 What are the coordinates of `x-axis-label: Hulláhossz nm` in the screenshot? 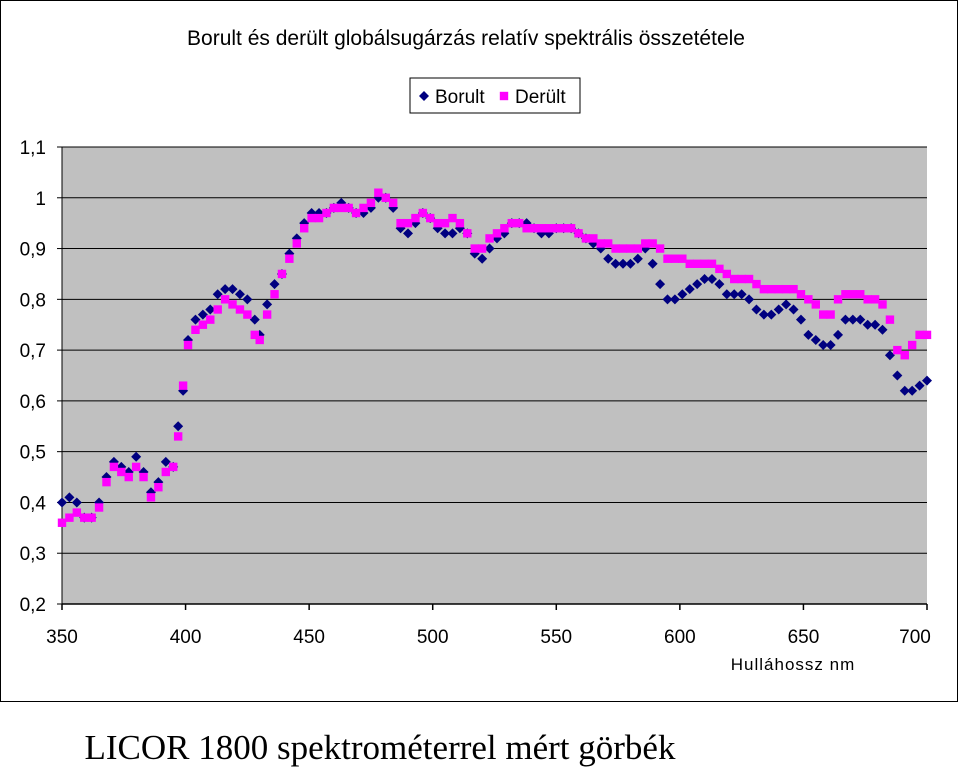 It's located at (793, 664).